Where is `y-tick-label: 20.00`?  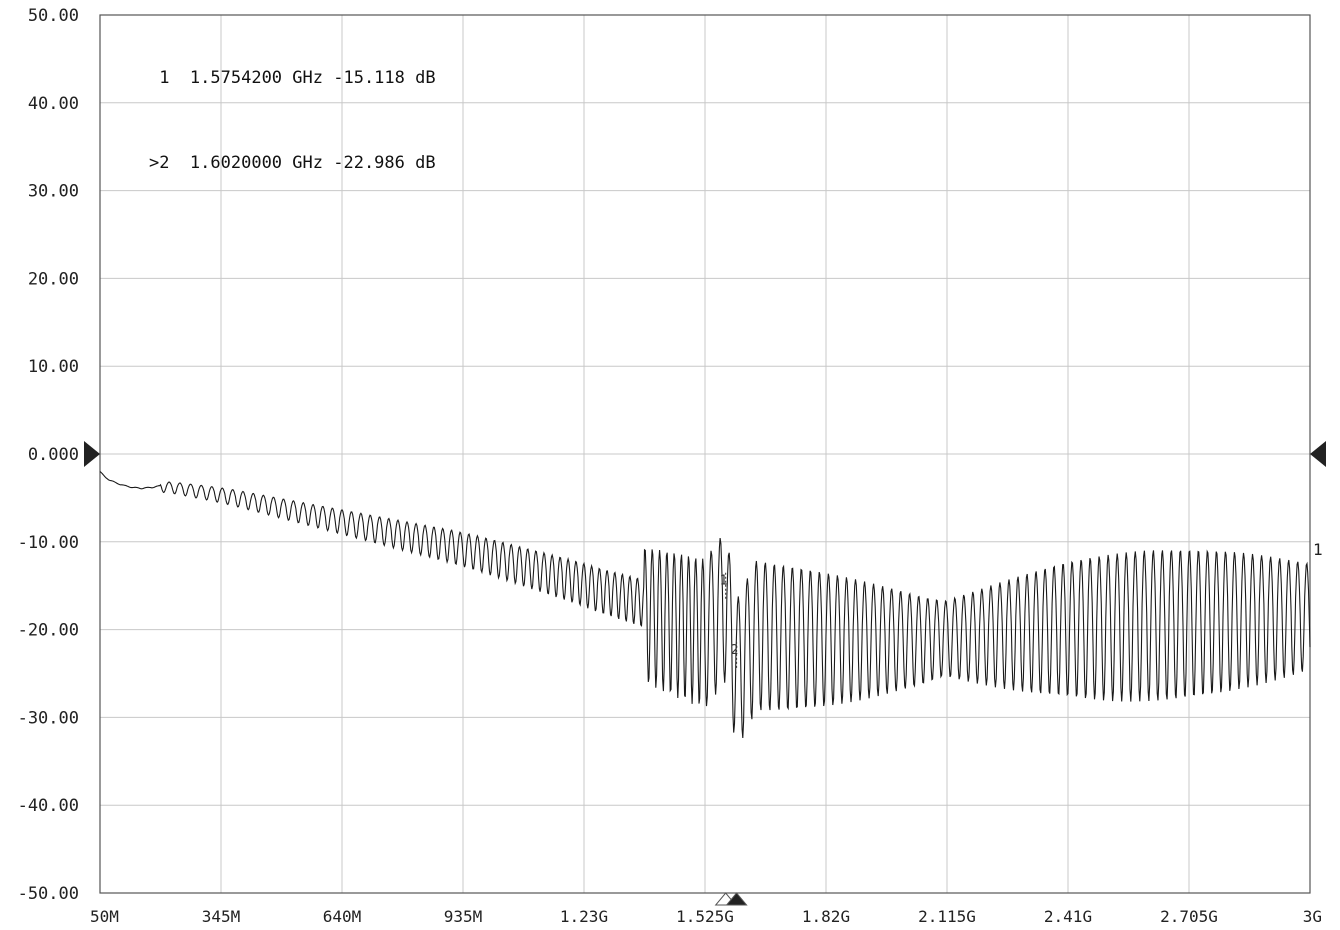 y-tick-label: 20.00 is located at coordinates (53, 279).